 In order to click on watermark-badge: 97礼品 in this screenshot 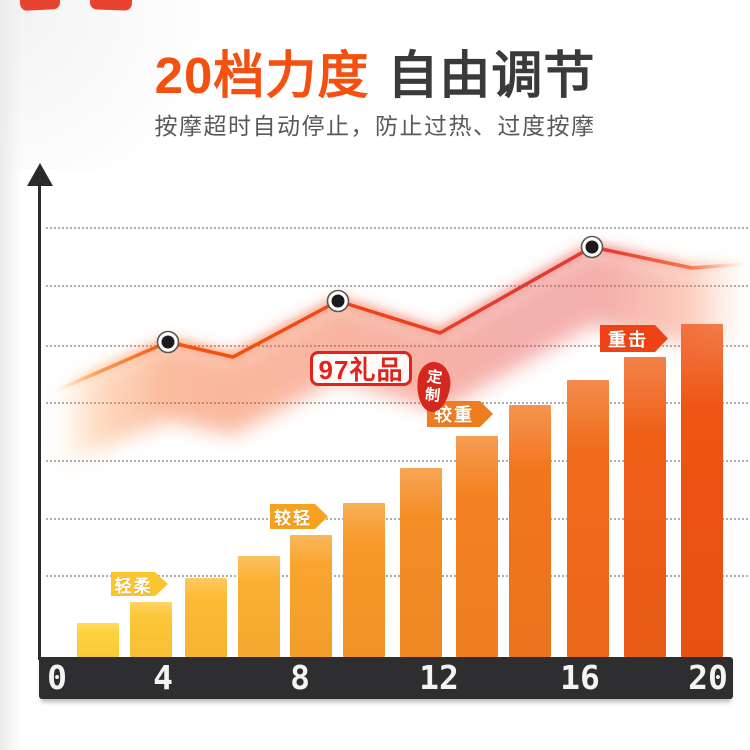, I will do `click(361, 368)`.